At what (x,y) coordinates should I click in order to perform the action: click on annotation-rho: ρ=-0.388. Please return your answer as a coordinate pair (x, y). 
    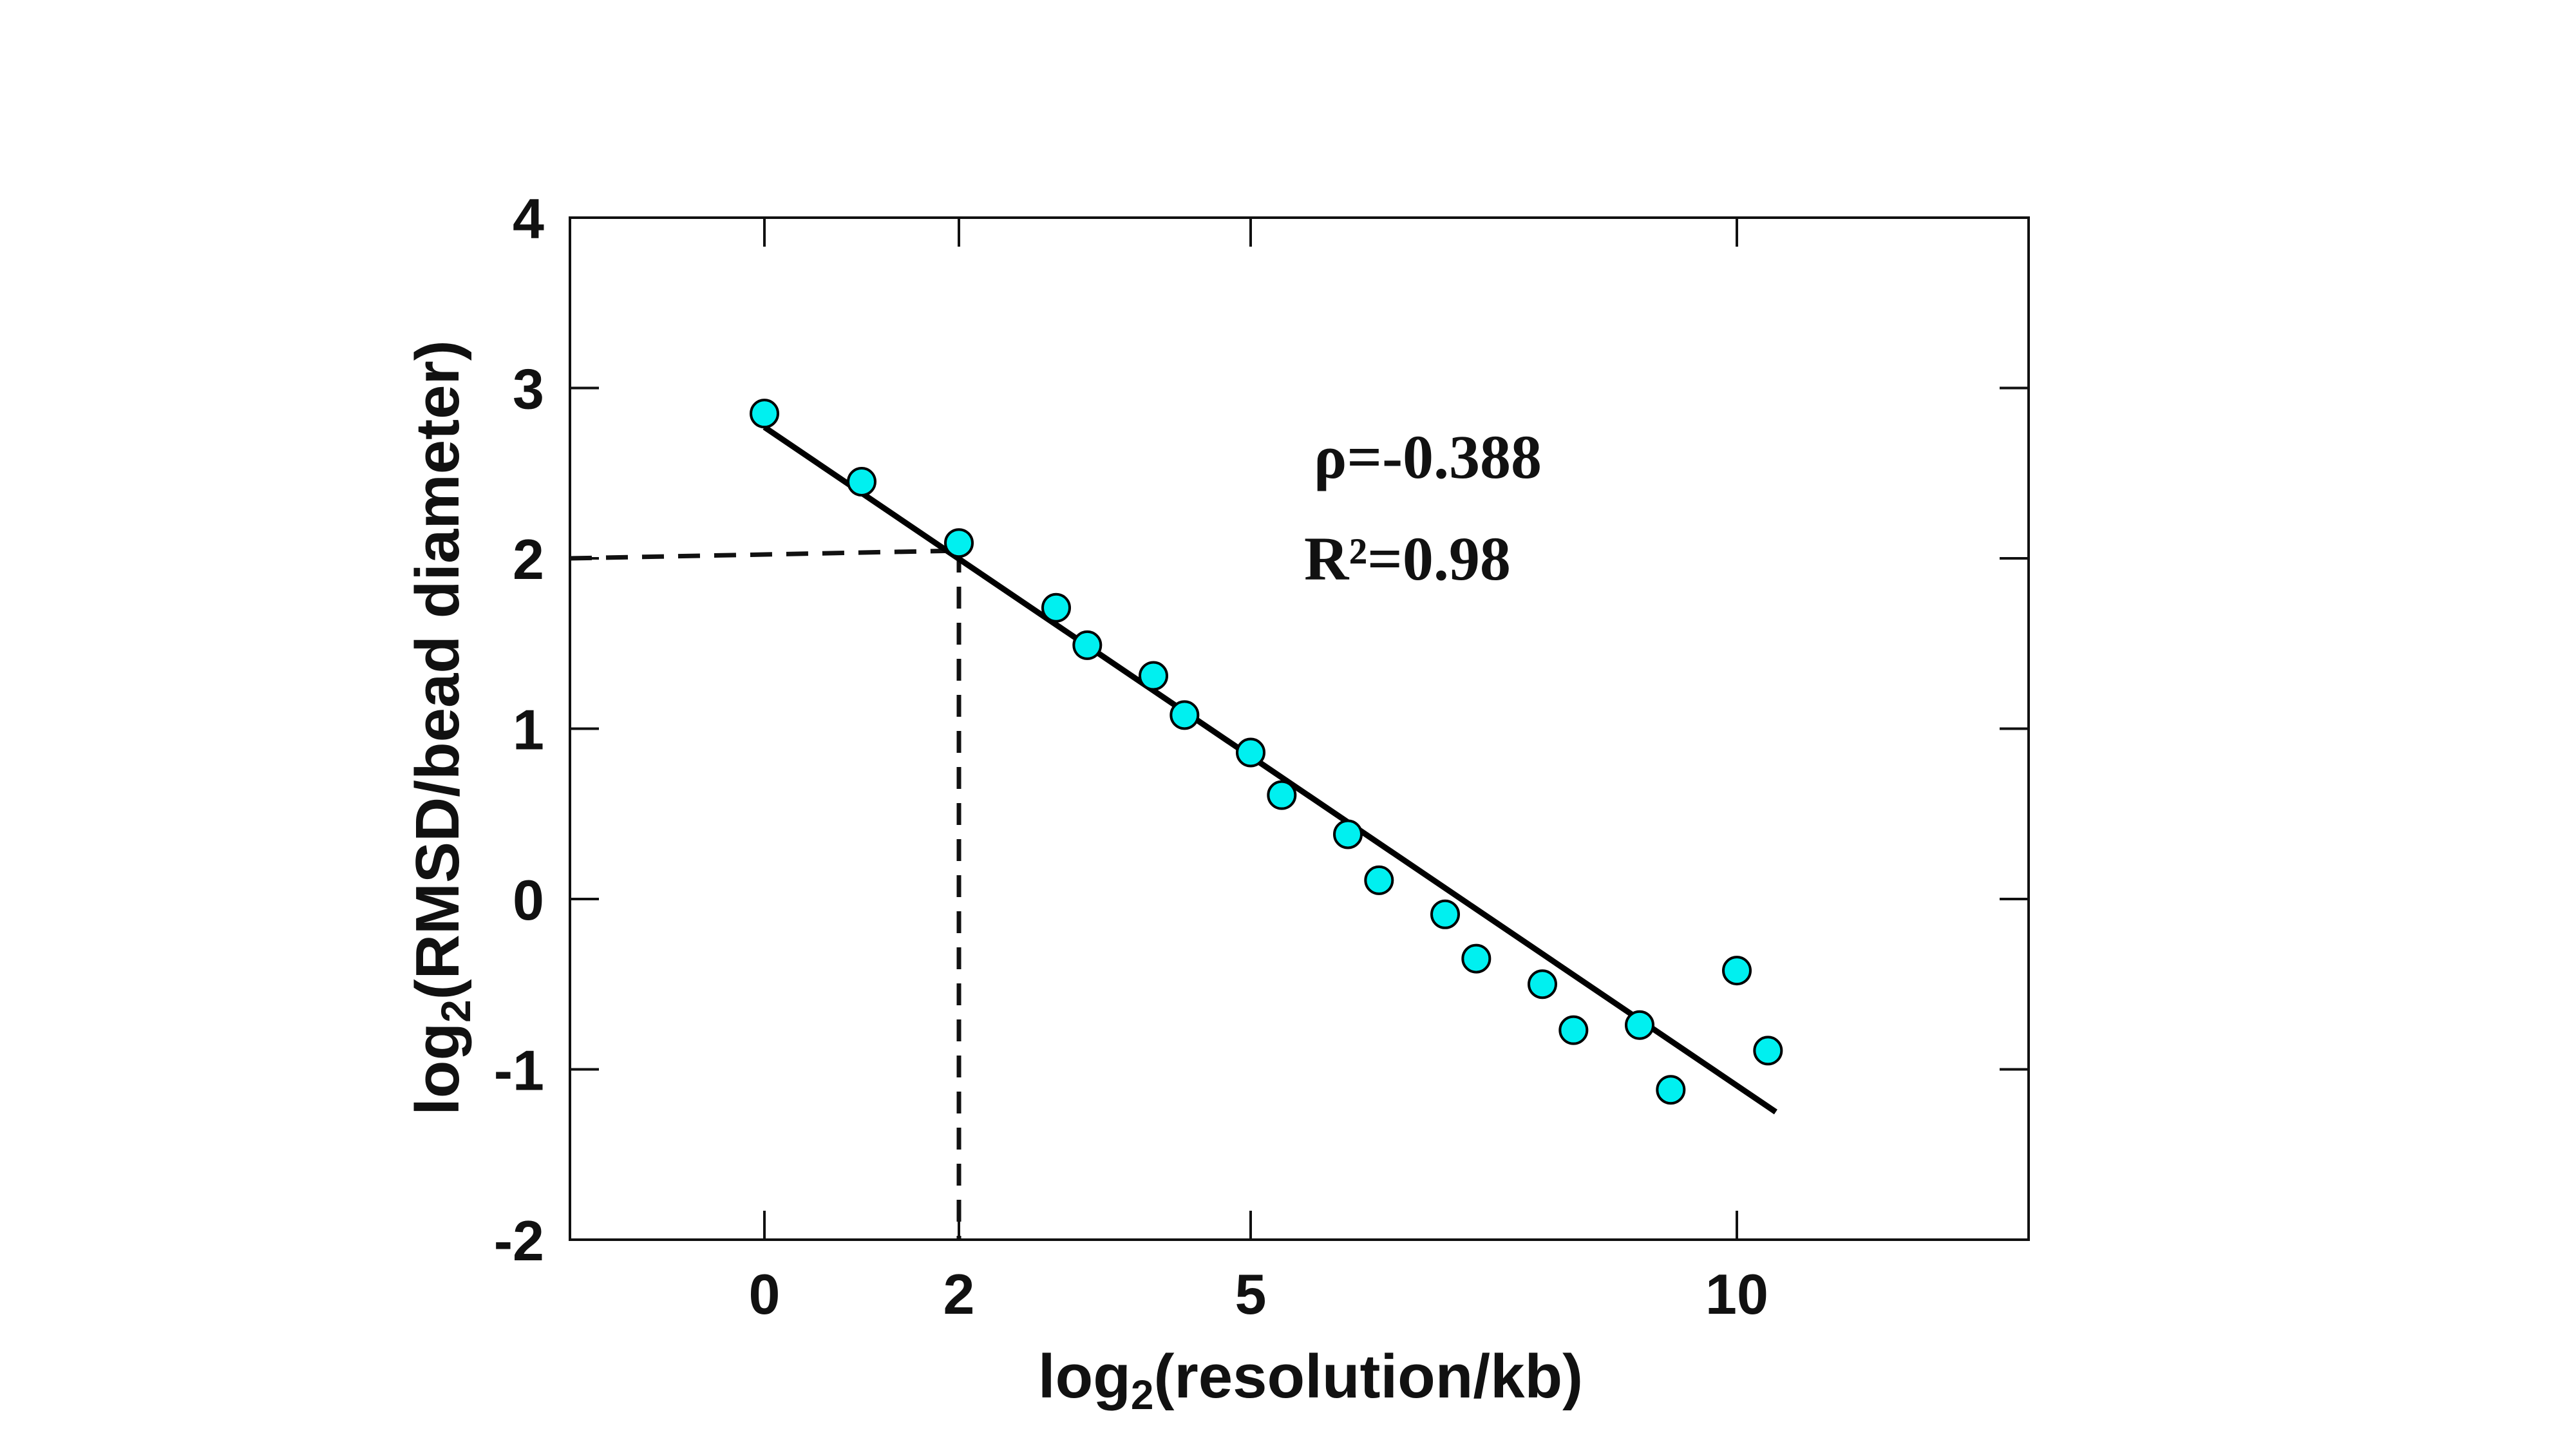
    Looking at the image, I should click on (1428, 457).